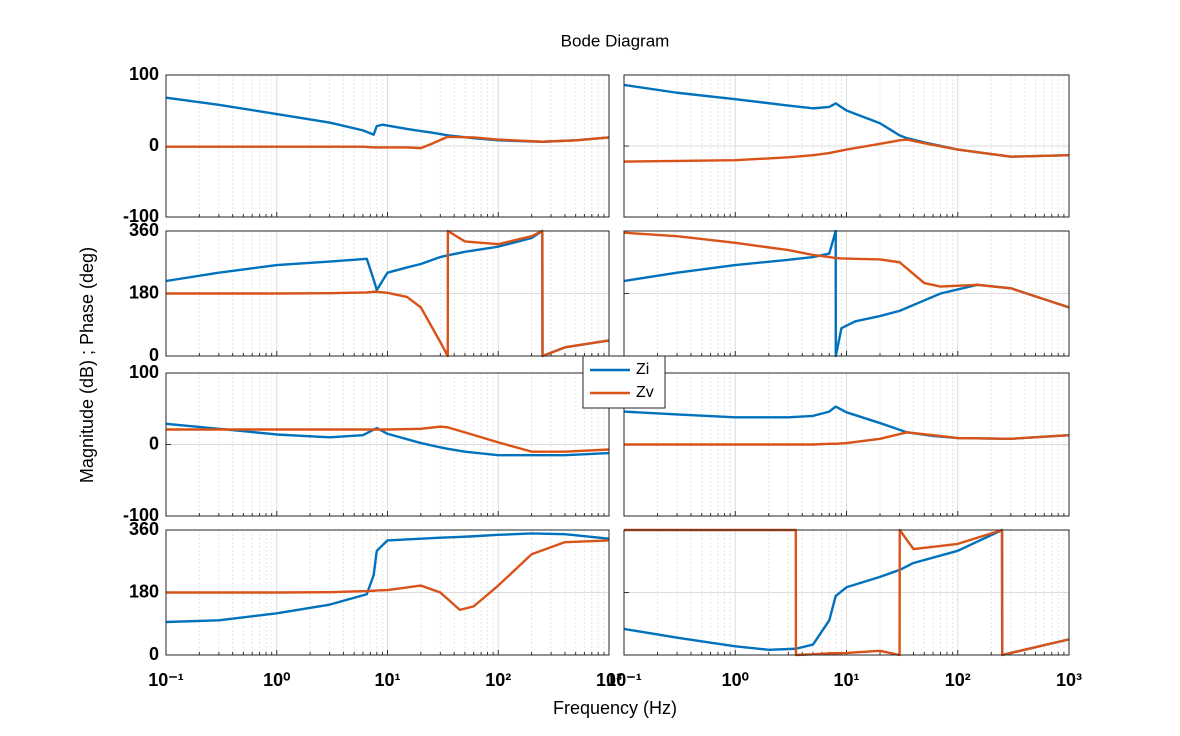 The image size is (1180, 736). Describe the element at coordinates (615, 708) in the screenshot. I see `x-axis-label: Frequency (Hz)` at that location.